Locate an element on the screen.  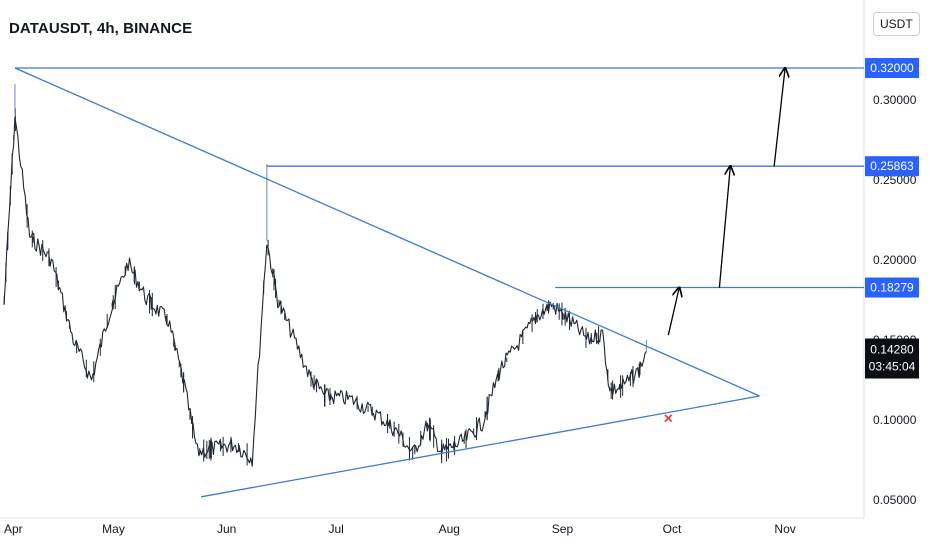
x-tick-label: Aug is located at coordinates (449, 529).